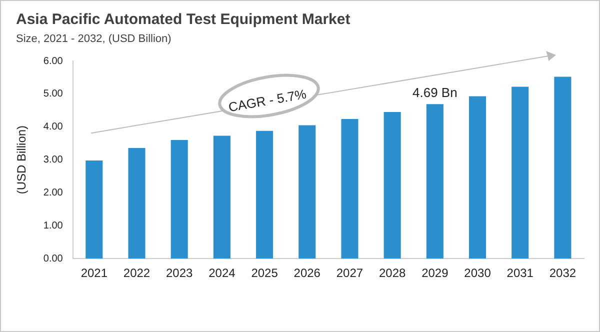 This screenshot has height=332, width=600. I want to click on y-tick-label: 5.00, so click(53, 94).